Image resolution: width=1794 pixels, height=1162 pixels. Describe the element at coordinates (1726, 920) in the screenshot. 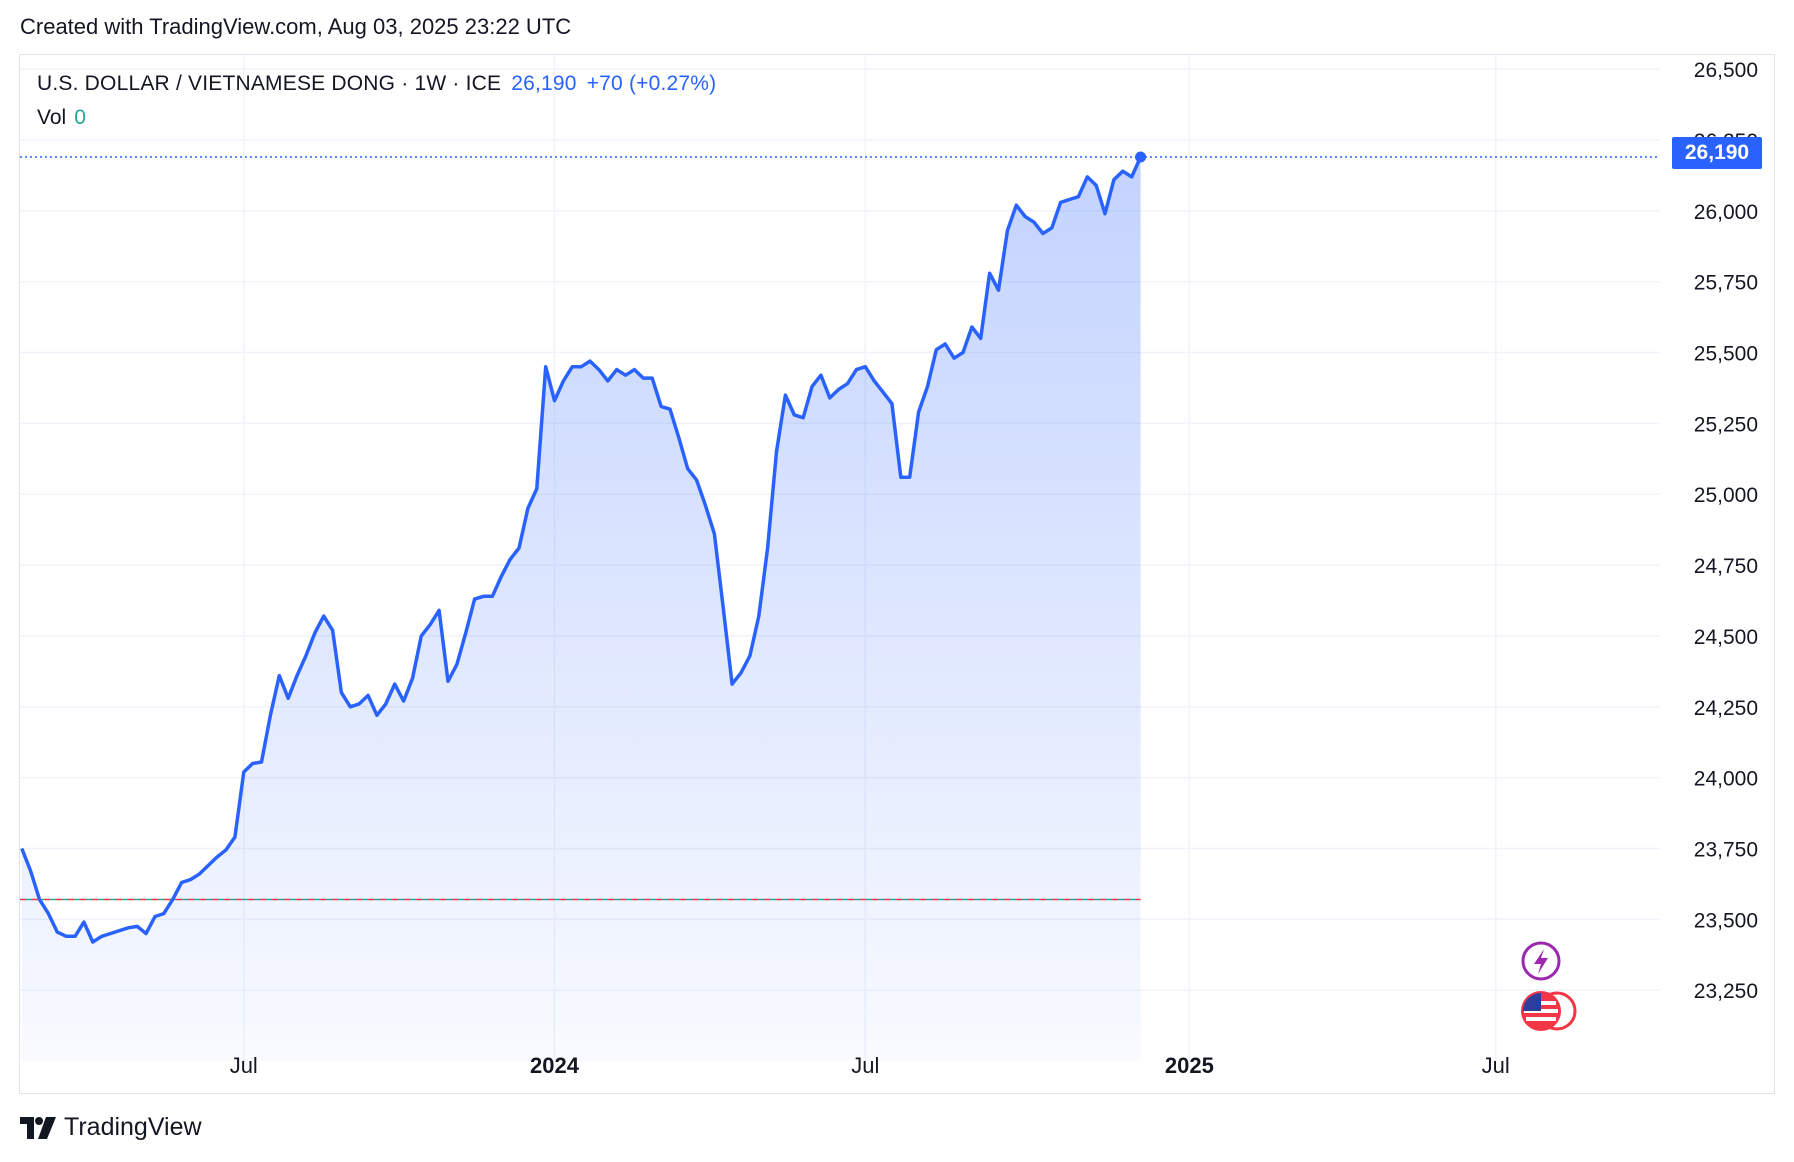

I see `y-tick-label: 23,500` at that location.